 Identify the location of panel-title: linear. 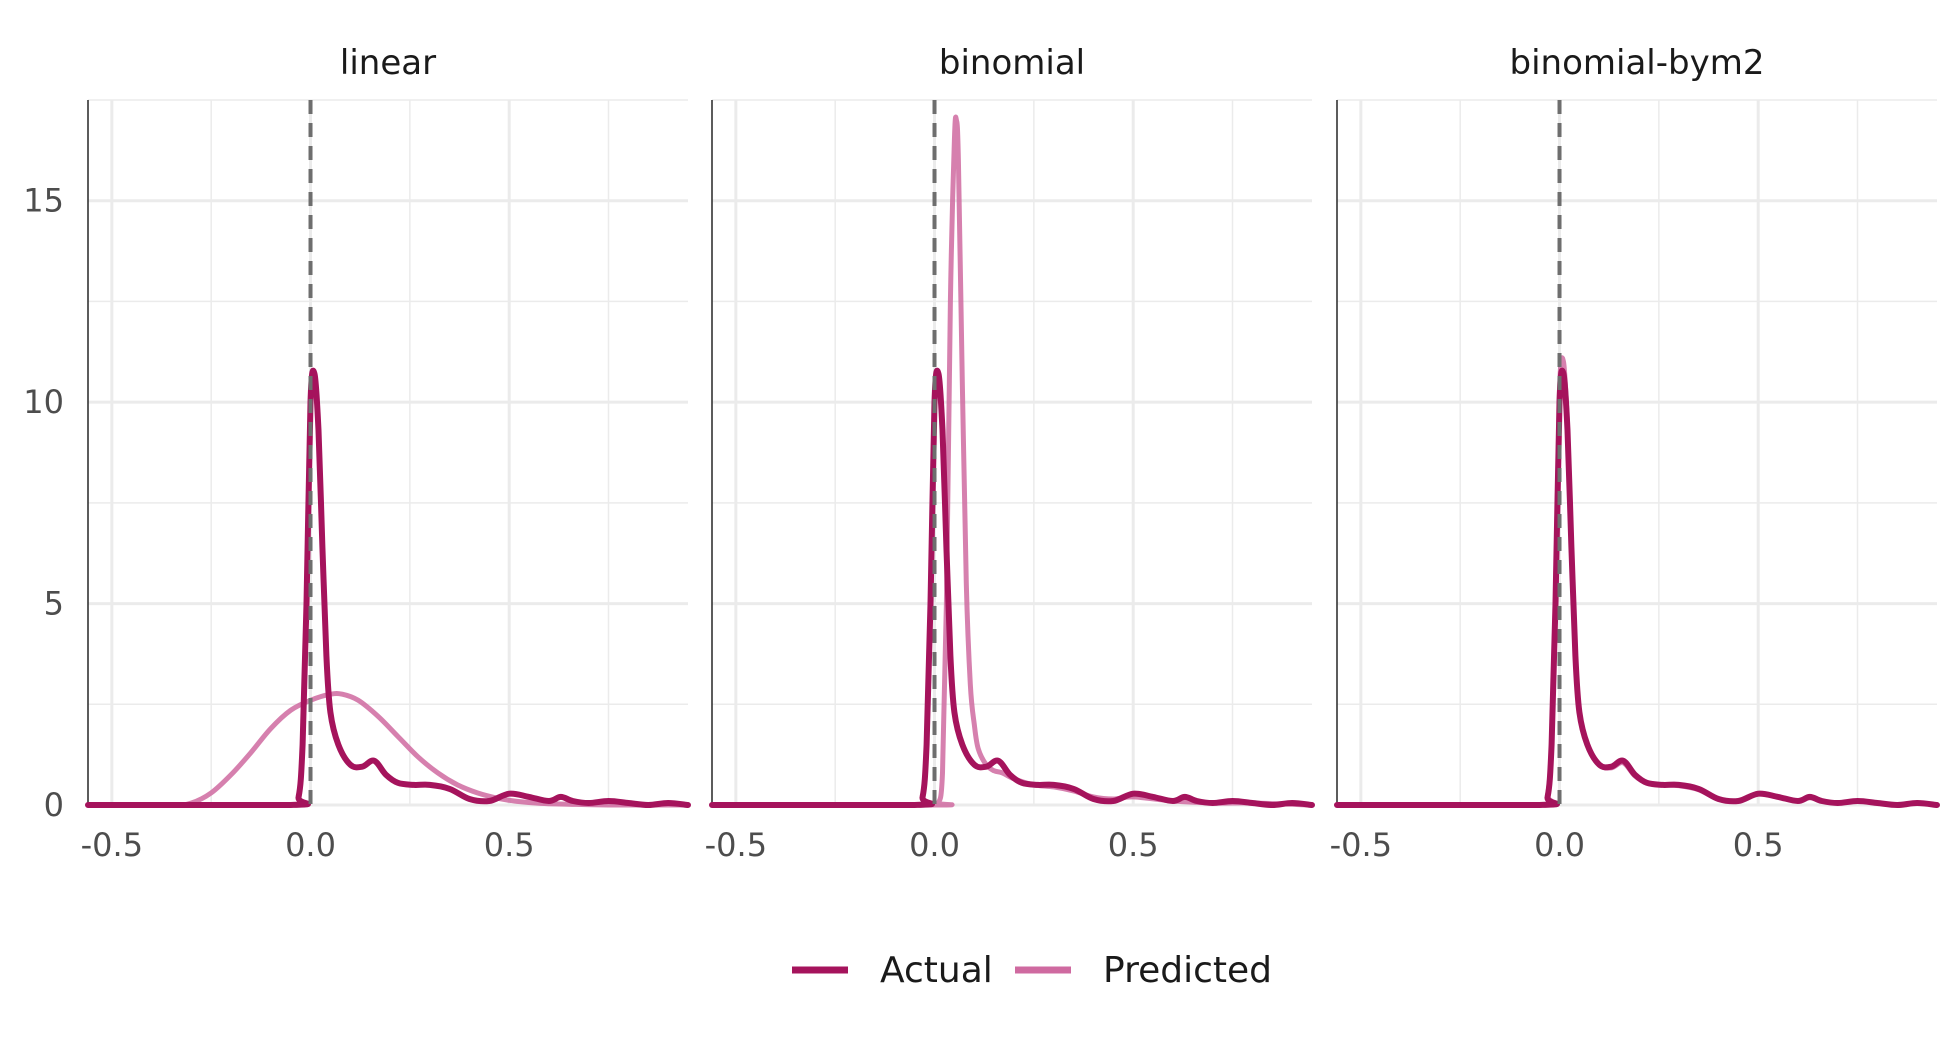
(388, 63).